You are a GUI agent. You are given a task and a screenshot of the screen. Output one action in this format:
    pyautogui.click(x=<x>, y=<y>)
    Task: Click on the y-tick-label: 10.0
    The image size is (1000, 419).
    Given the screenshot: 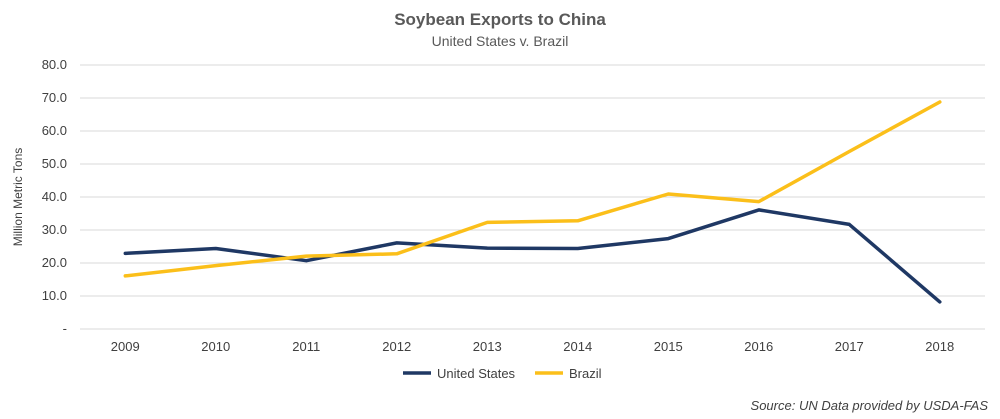 What is the action you would take?
    pyautogui.click(x=54, y=295)
    